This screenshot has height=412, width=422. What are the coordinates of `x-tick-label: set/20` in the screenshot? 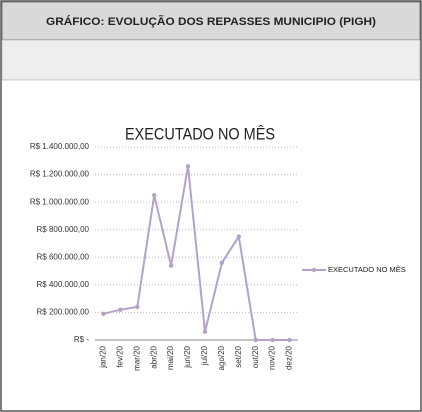 It's located at (238, 356).